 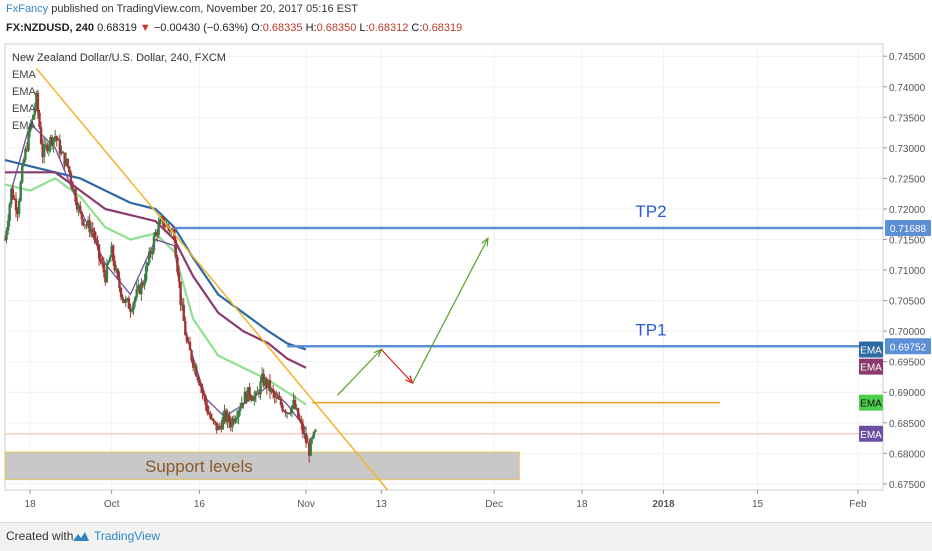 I want to click on projection-arrows, so click(x=412, y=316).